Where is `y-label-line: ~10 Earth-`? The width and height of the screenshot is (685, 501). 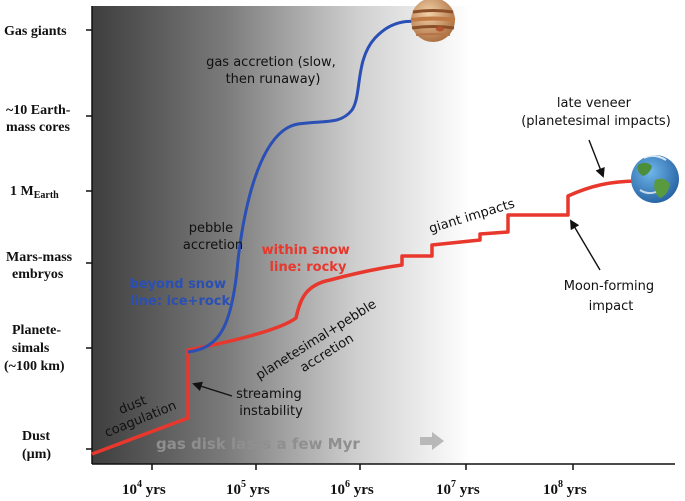
y-label-line: ~10 Earth- is located at coordinates (38, 110).